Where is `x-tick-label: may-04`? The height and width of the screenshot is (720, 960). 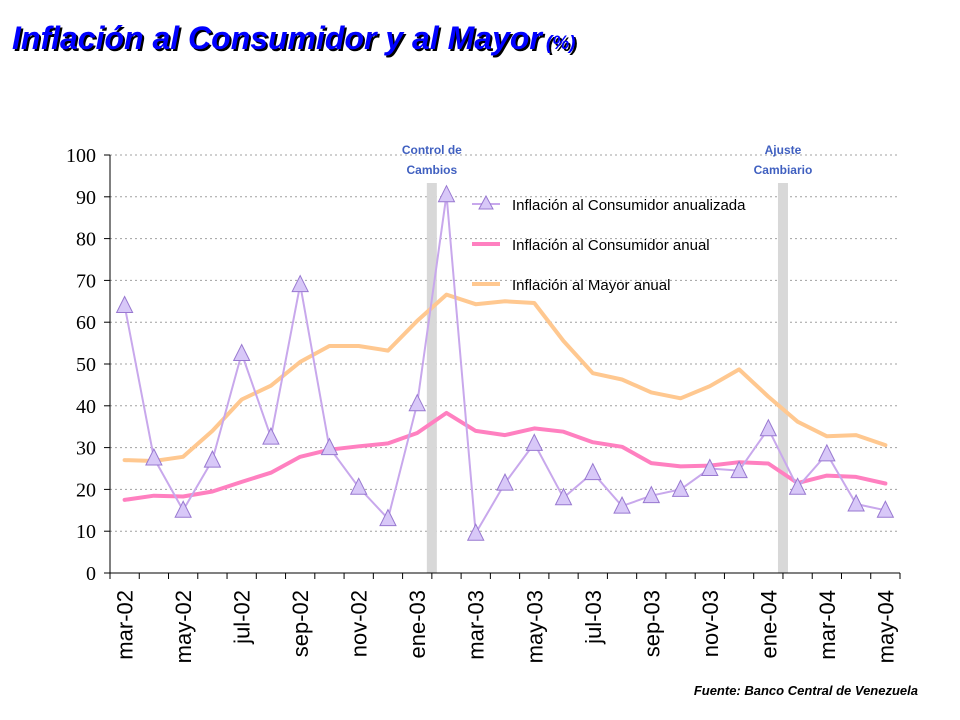
x-tick-label: may-04 is located at coordinates (885, 626).